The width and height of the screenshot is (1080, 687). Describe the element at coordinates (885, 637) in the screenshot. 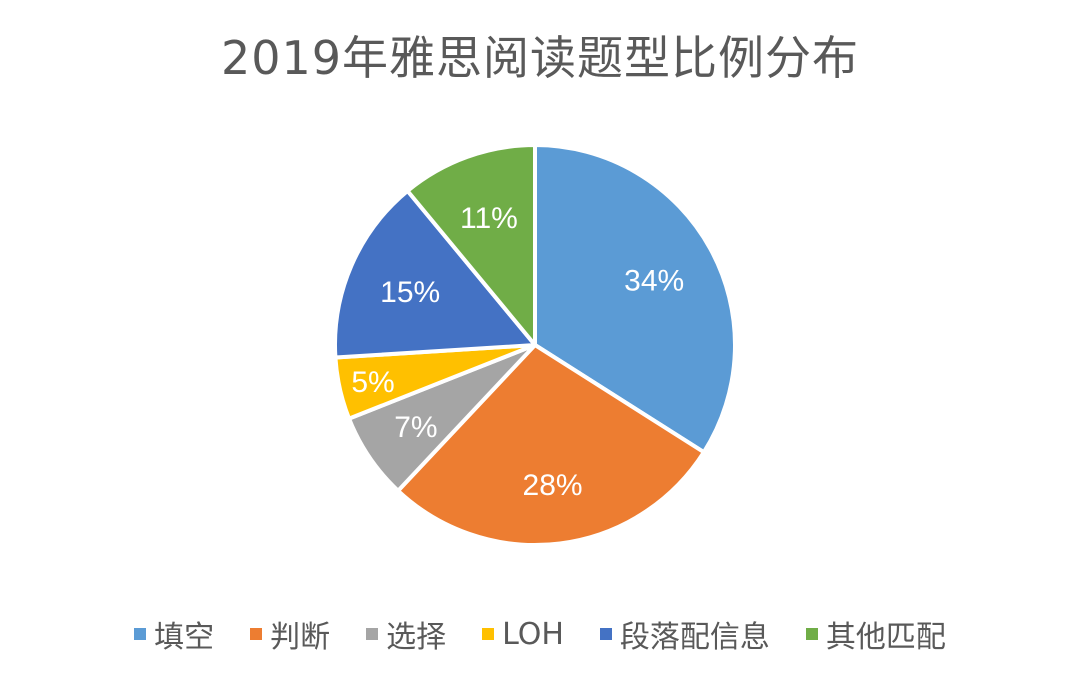

I see `legend-label-5: 其他匹配` at that location.